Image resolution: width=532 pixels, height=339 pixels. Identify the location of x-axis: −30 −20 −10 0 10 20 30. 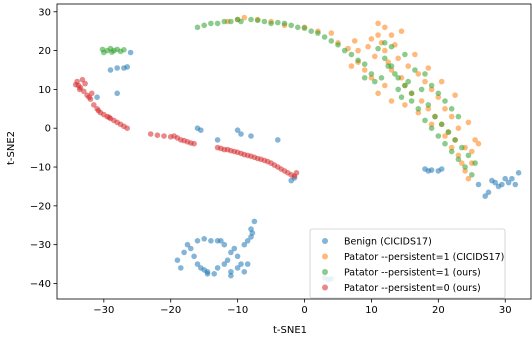
(302, 307).